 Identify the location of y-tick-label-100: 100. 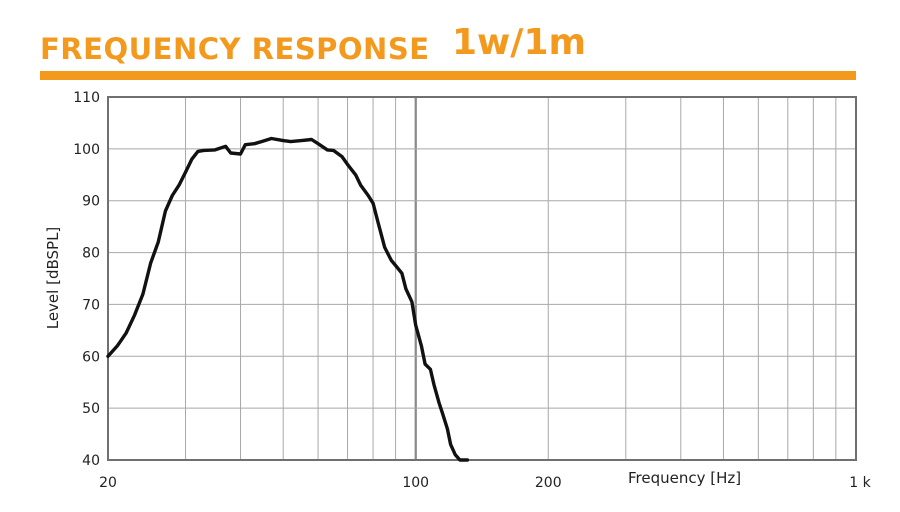
(86, 150).